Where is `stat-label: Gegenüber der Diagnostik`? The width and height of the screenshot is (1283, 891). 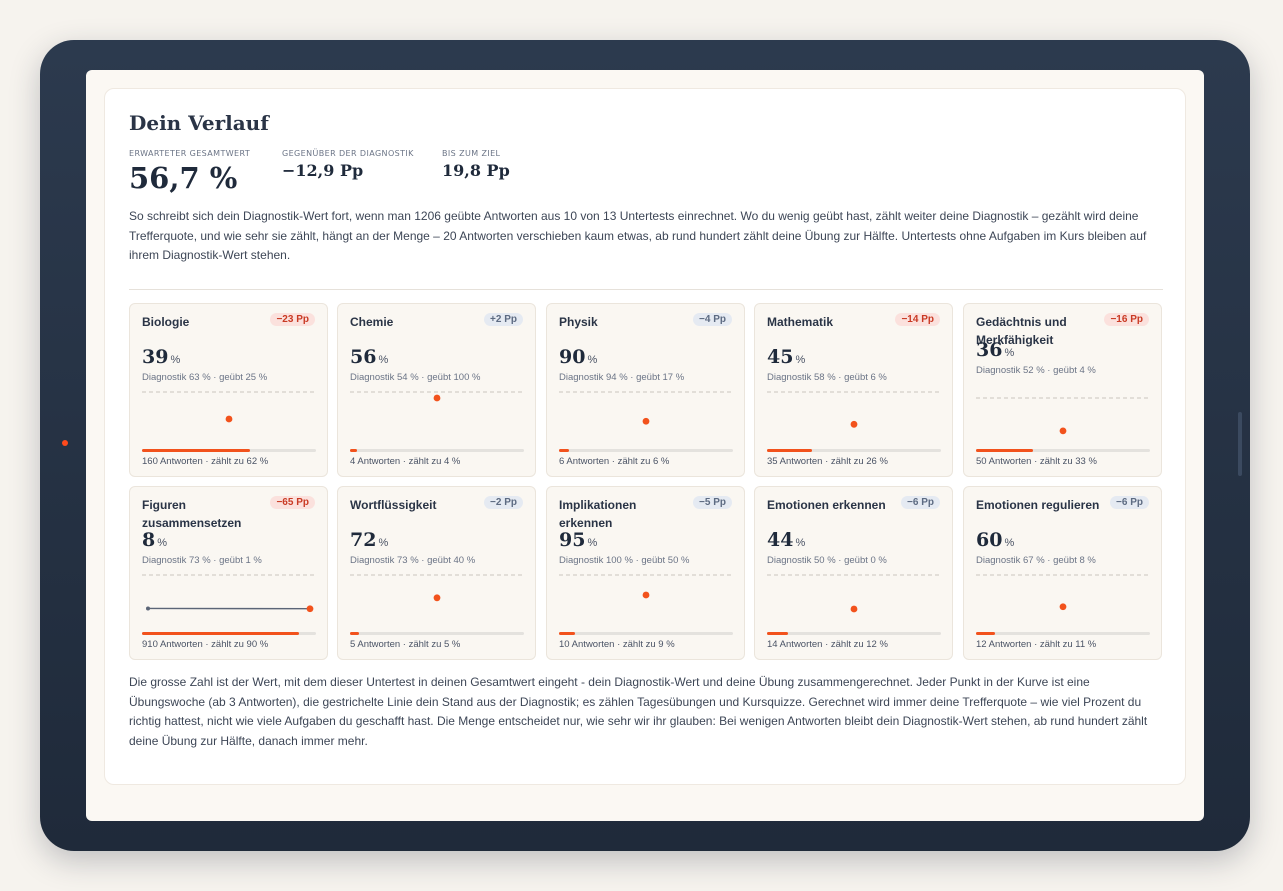 stat-label: Gegenüber der Diagnostik is located at coordinates (348, 153).